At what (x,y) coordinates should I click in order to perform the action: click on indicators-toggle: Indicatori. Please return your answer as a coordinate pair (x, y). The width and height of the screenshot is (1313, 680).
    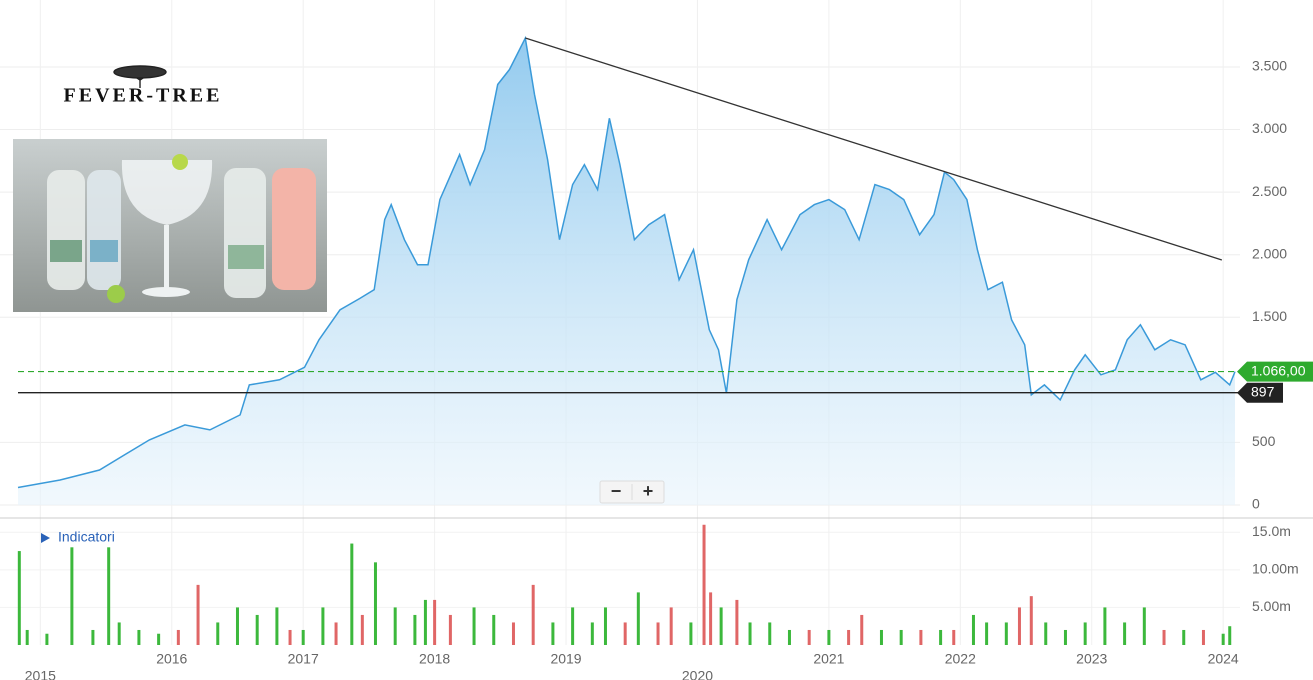
    Looking at the image, I should click on (78, 537).